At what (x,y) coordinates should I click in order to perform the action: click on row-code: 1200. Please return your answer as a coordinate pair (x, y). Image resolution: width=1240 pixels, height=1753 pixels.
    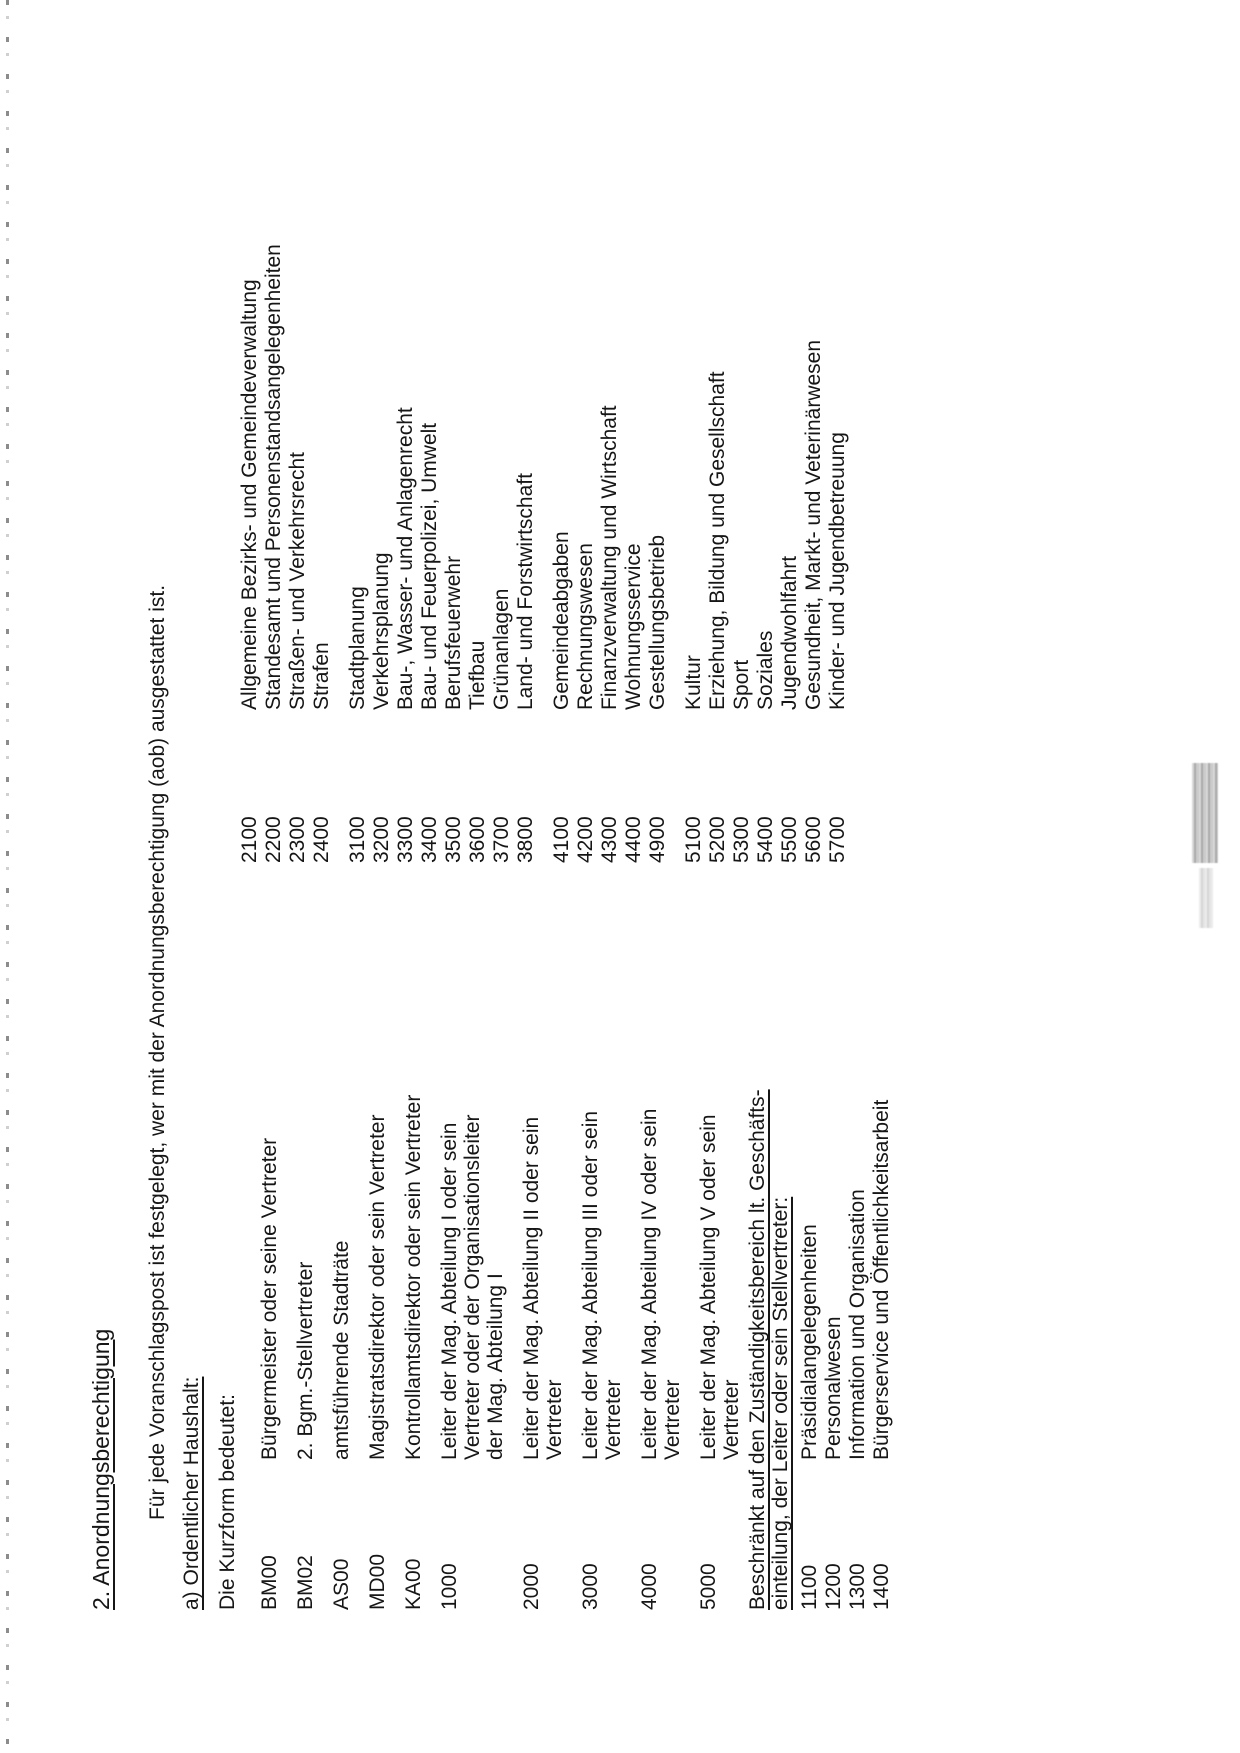
    Looking at the image, I should click on (833, 1586).